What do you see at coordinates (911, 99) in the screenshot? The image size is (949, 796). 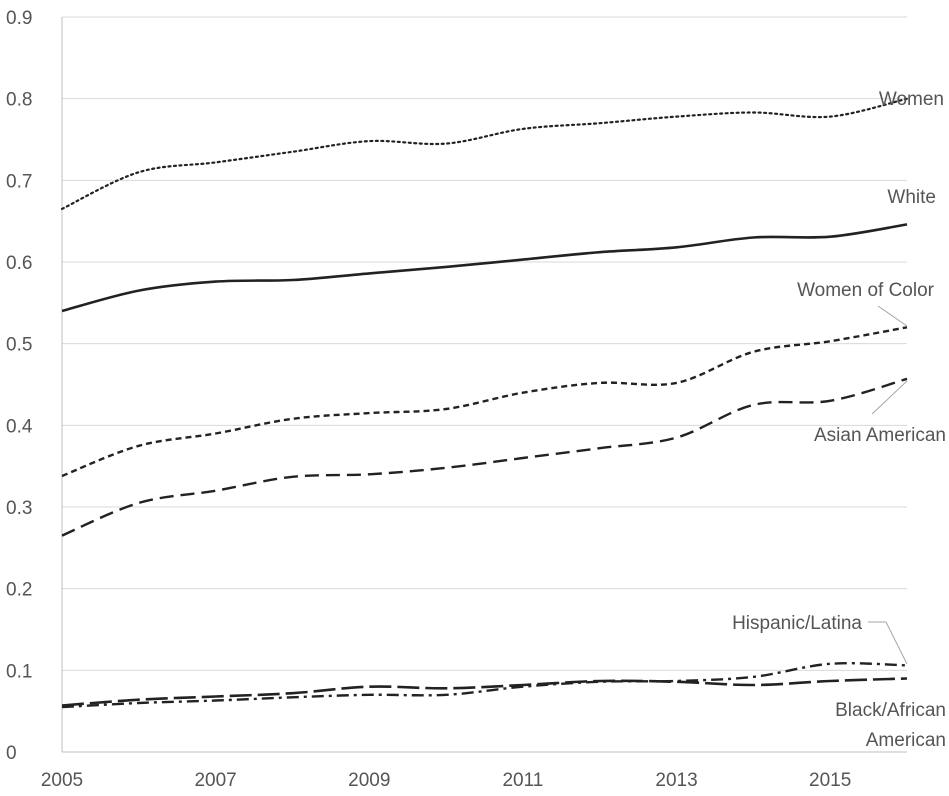 I see `series-label-women: Women` at bounding box center [911, 99].